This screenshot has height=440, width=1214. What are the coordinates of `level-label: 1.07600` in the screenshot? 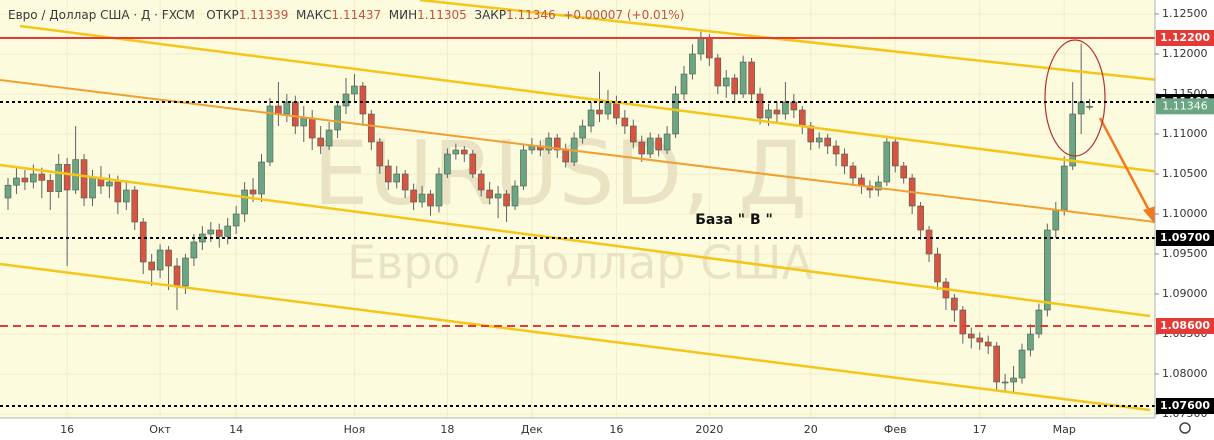 It's located at (1185, 405).